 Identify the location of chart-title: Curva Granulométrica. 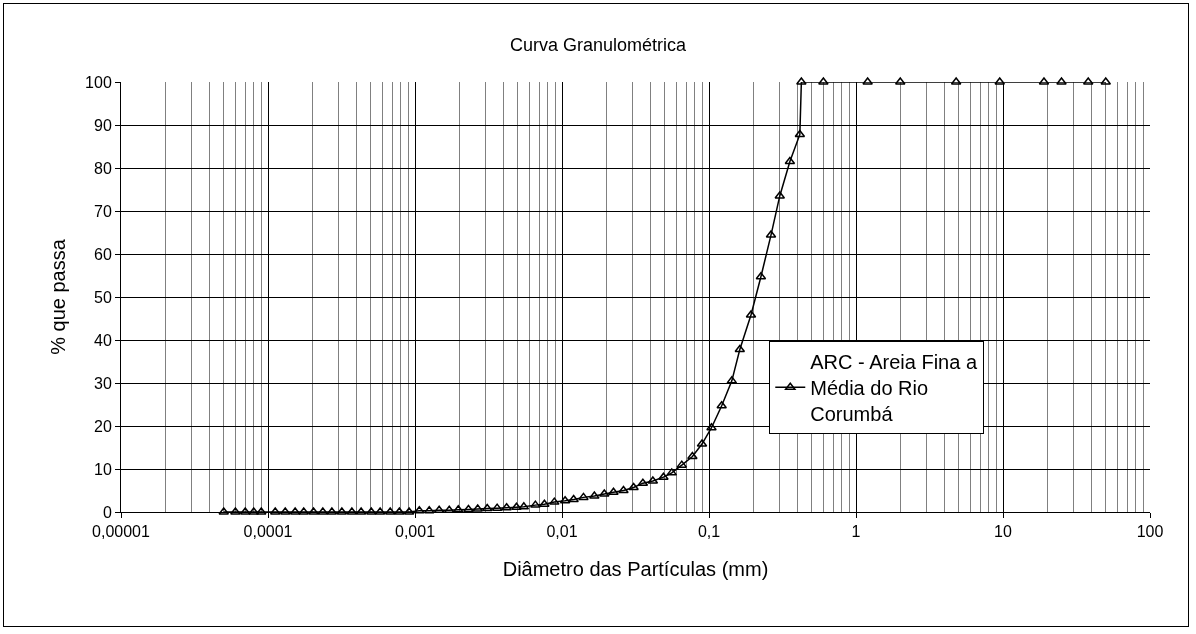
(598, 44).